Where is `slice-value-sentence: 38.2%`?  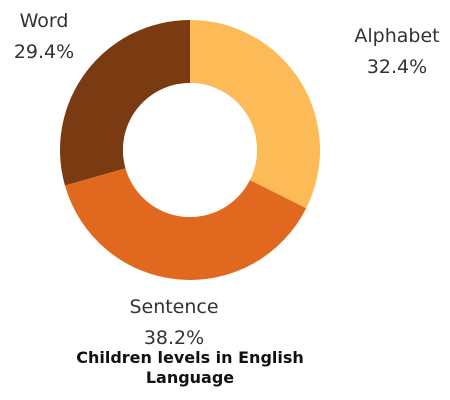 slice-value-sentence: 38.2% is located at coordinates (174, 338).